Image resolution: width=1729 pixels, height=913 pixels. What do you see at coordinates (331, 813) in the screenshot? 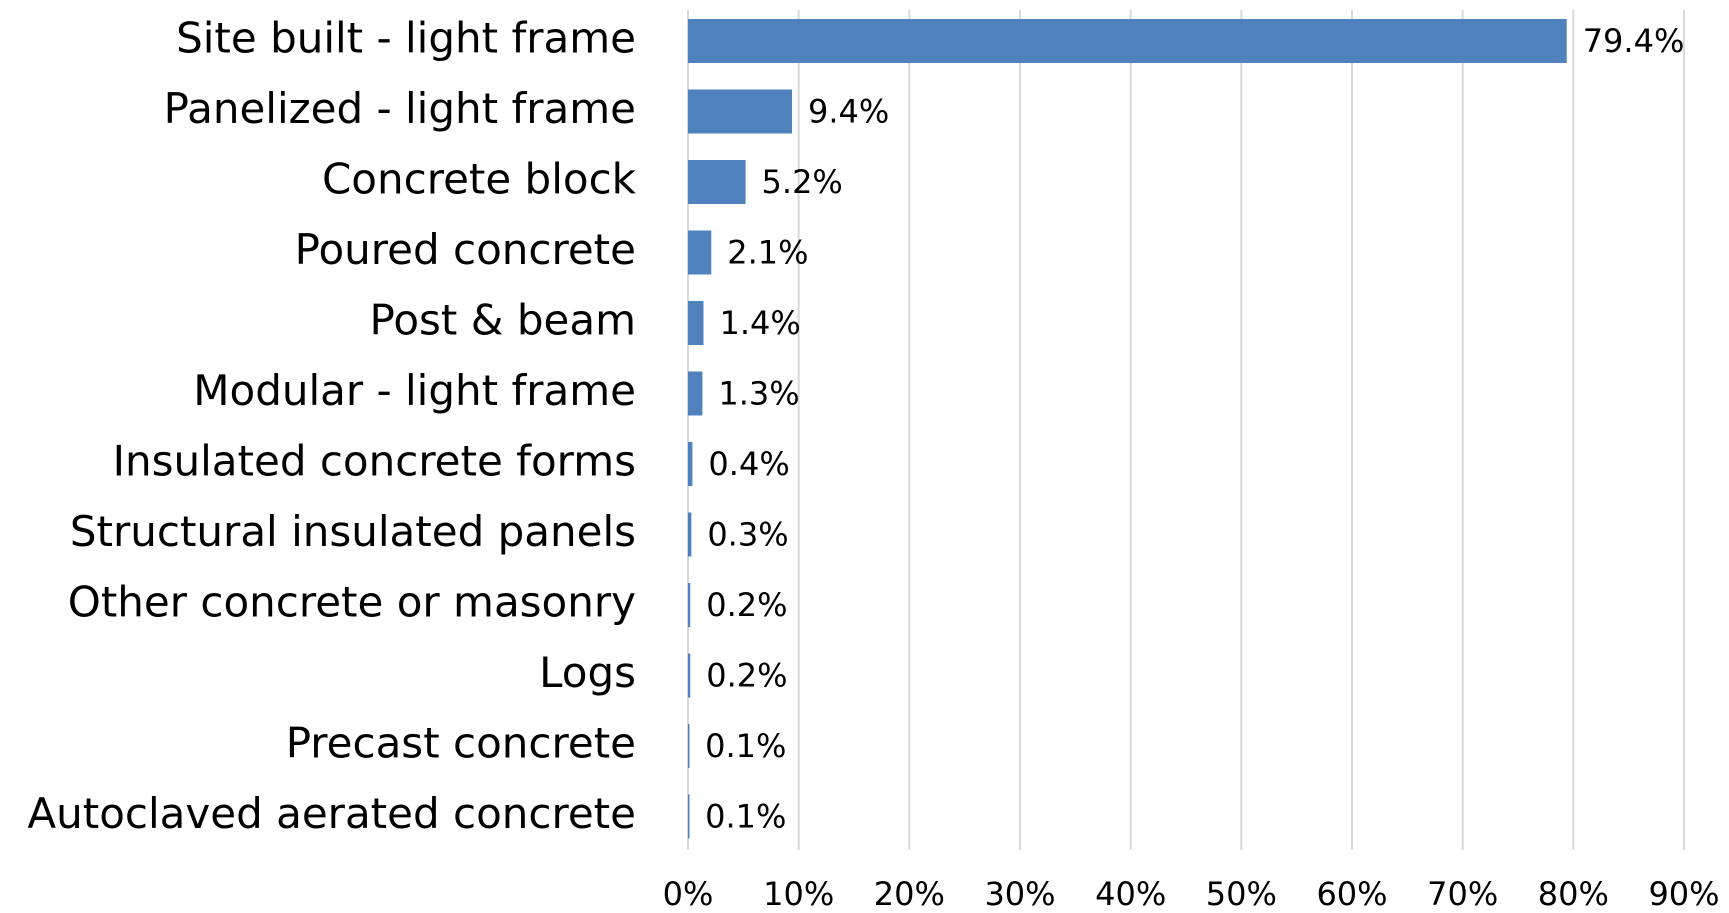
I see `category-label: Autoclaved aerated concrete` at bounding box center [331, 813].